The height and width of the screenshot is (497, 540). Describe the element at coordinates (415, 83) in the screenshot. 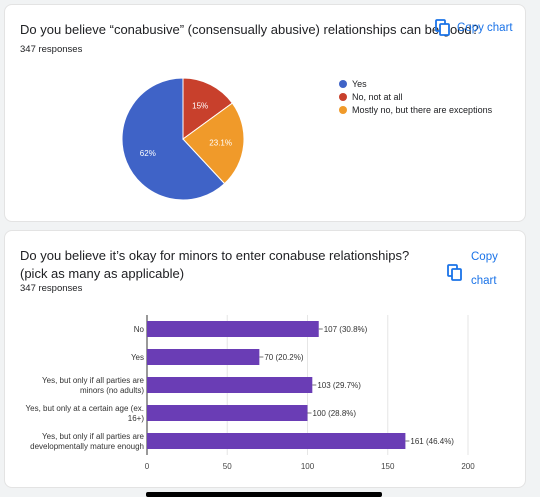

I see `legend-item-yes: Yes` at that location.